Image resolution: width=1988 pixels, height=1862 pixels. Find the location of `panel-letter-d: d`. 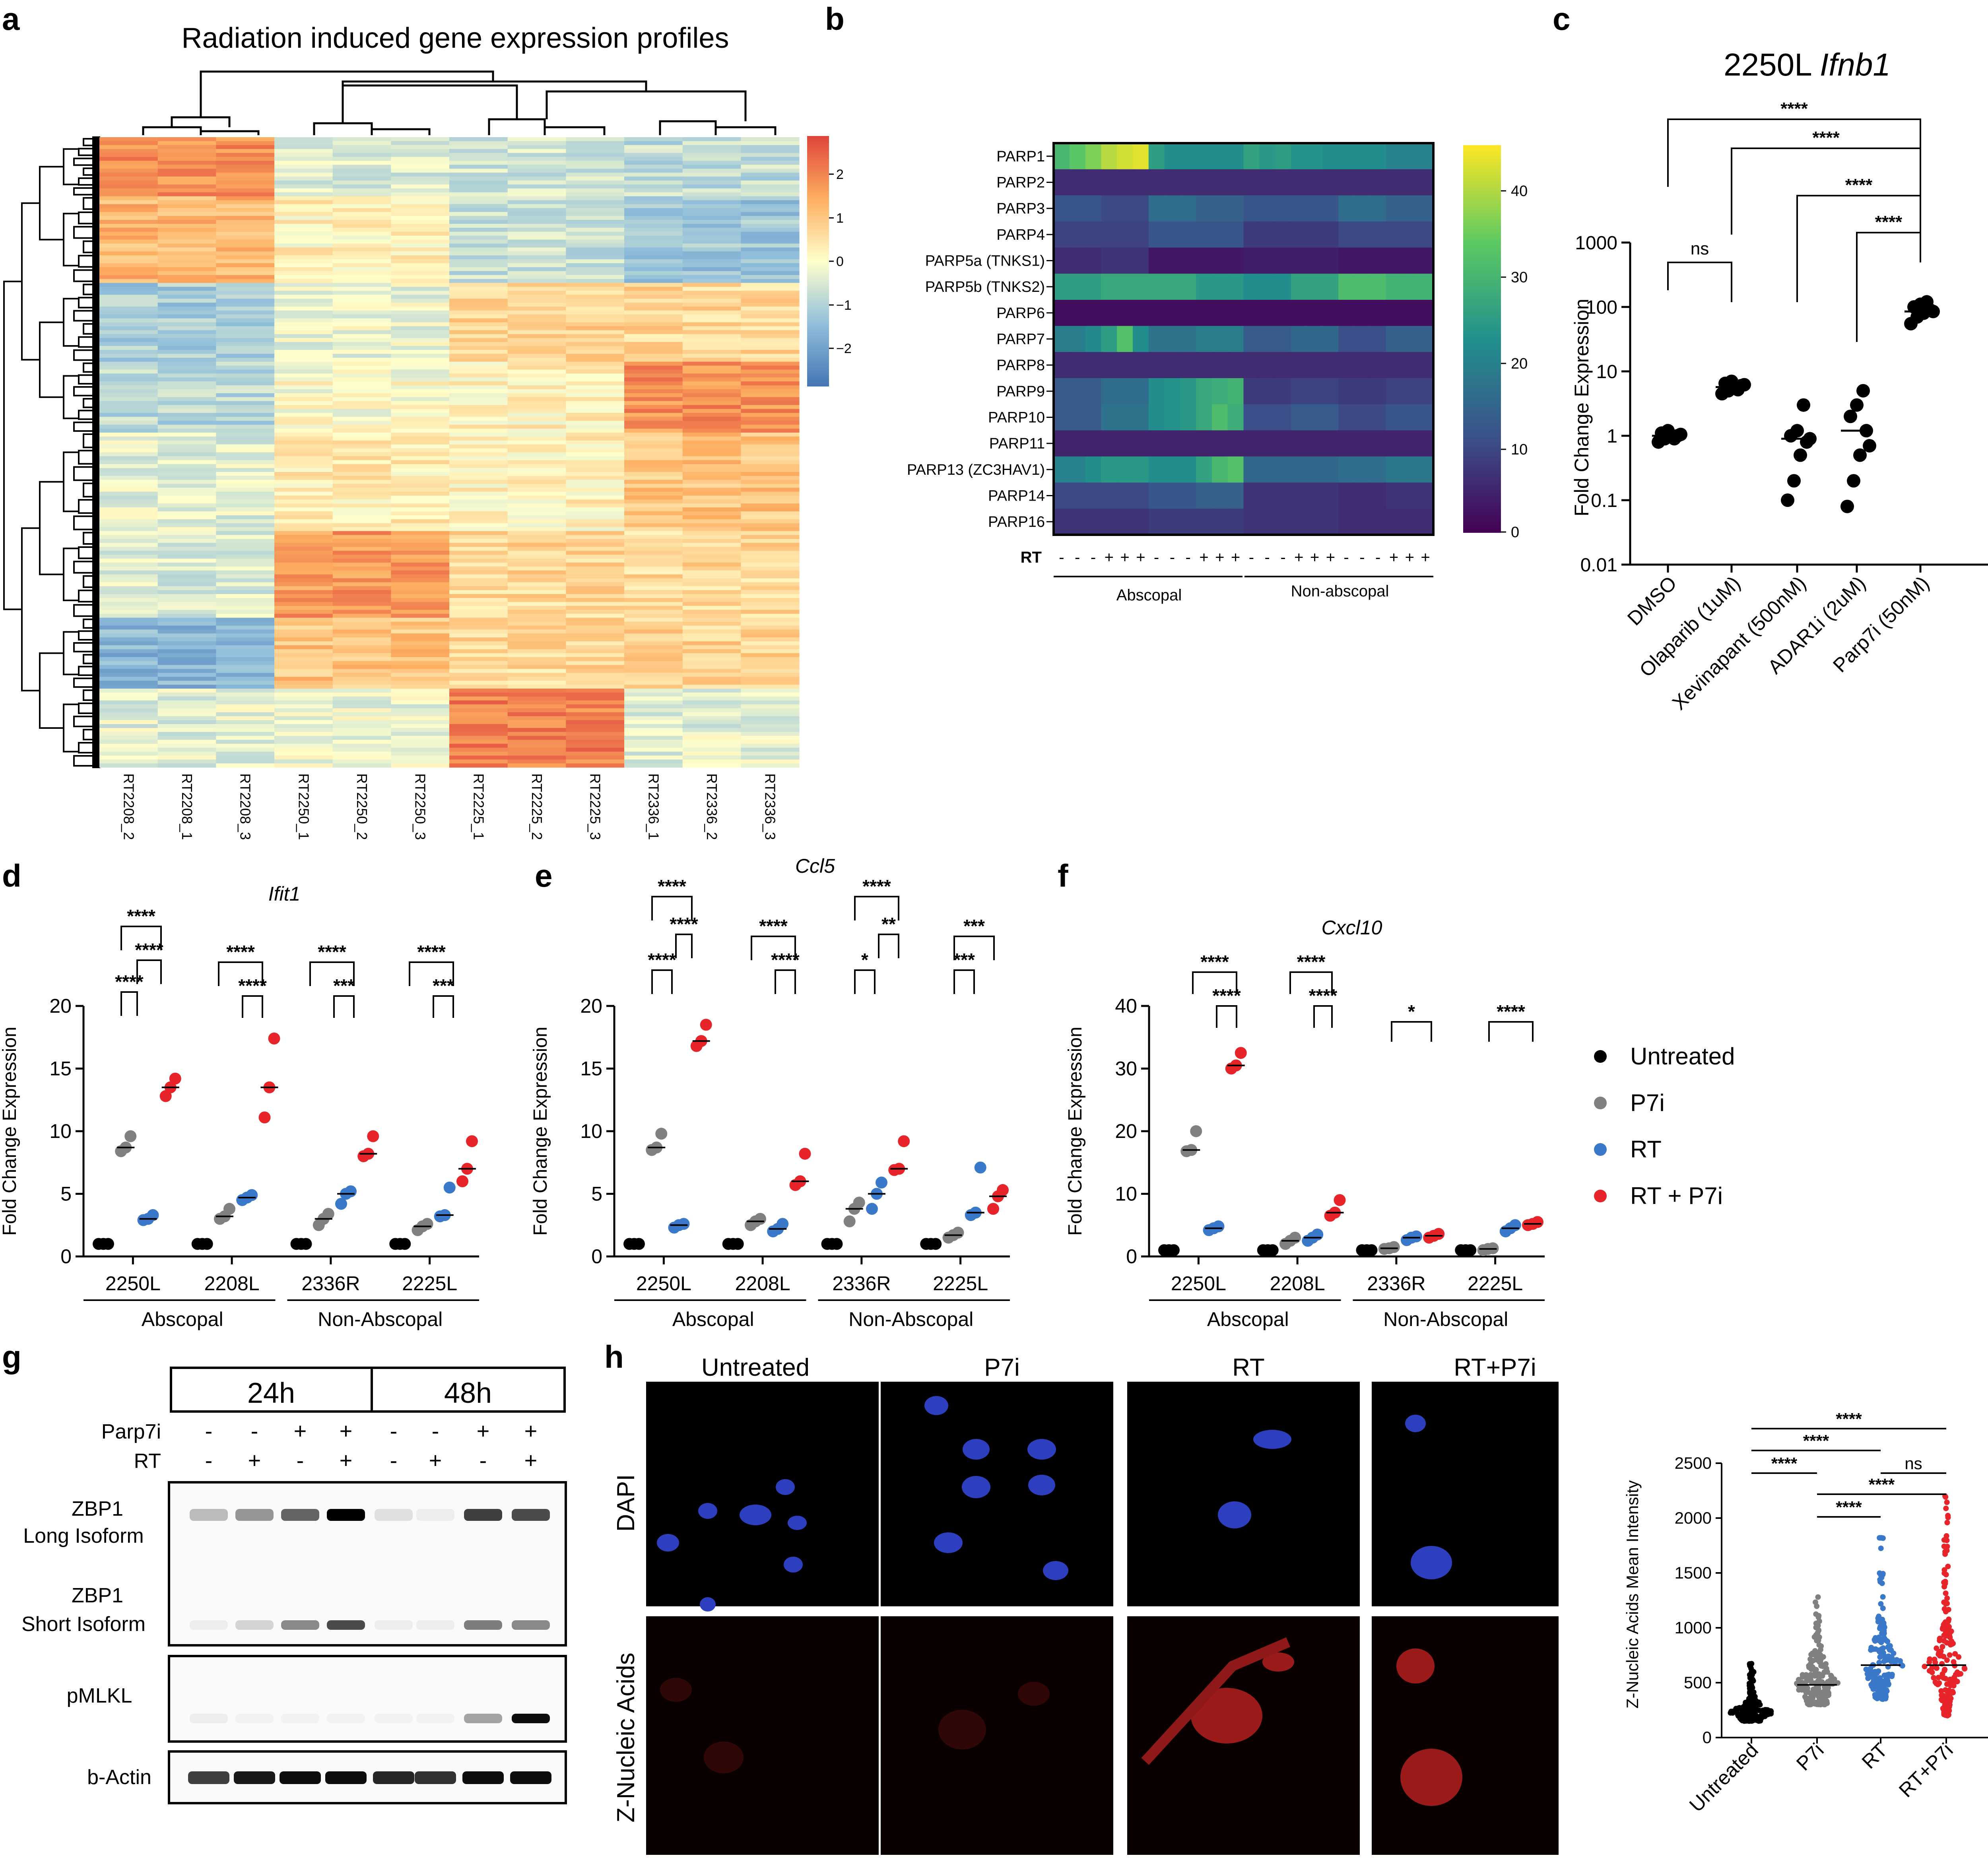

panel-letter-d: d is located at coordinates (11, 876).